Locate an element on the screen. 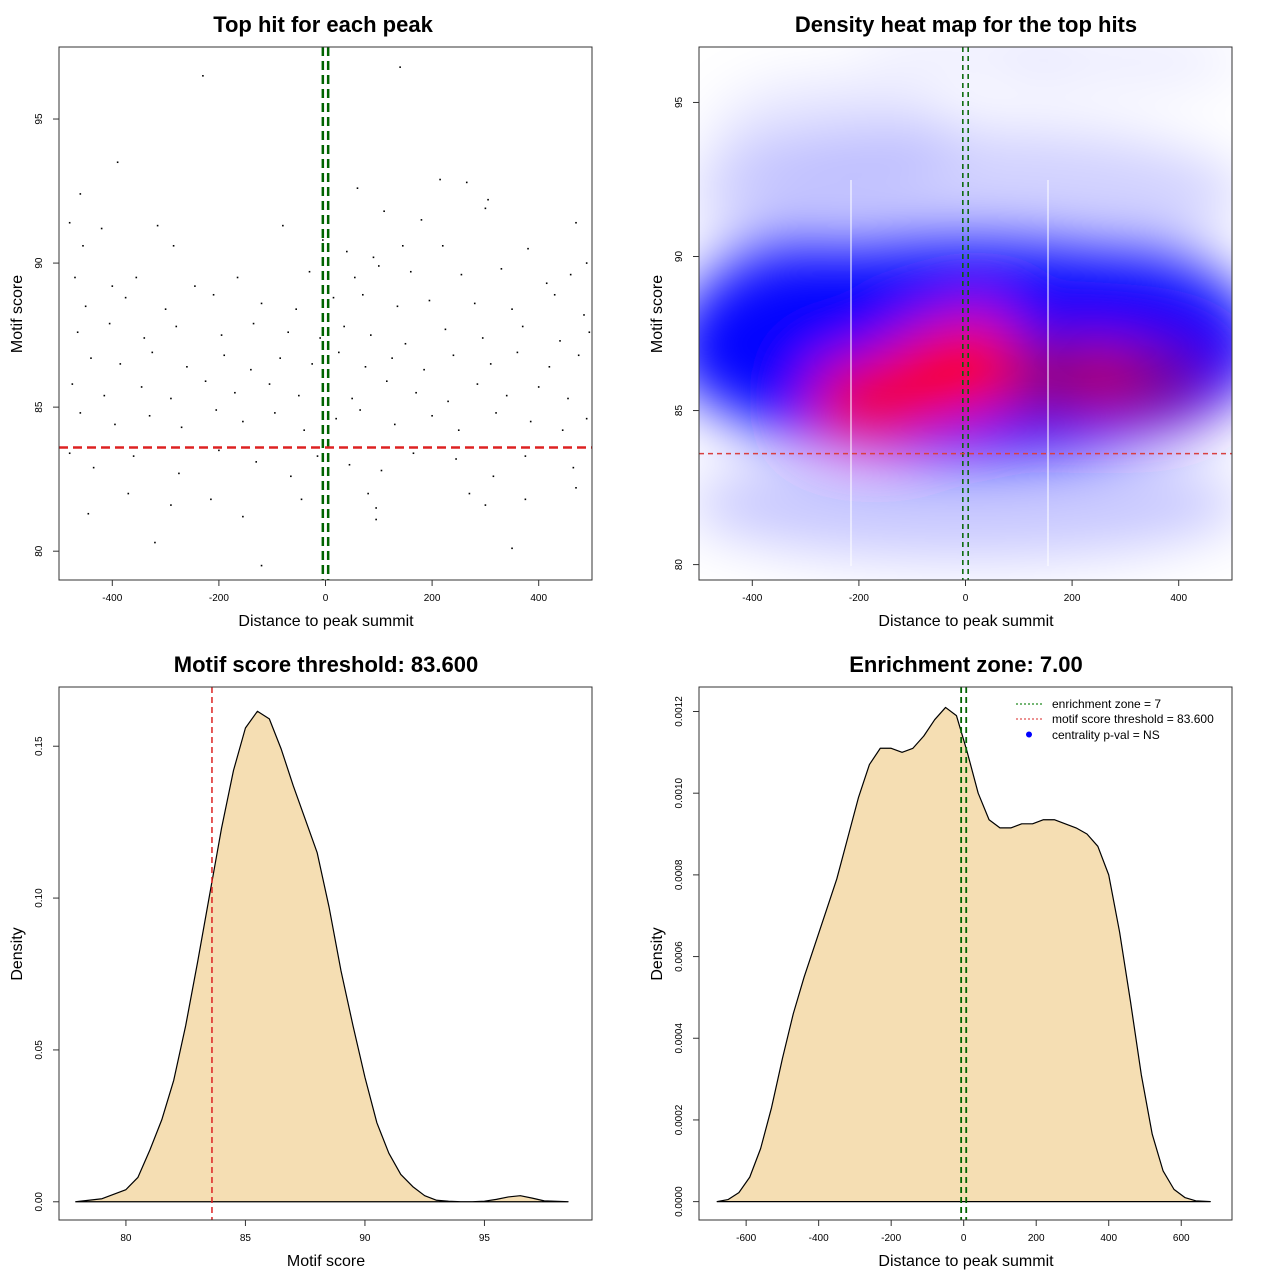 This screenshot has width=1280, height=1280. heatmap-x-tick-label: -400 is located at coordinates (752, 598).